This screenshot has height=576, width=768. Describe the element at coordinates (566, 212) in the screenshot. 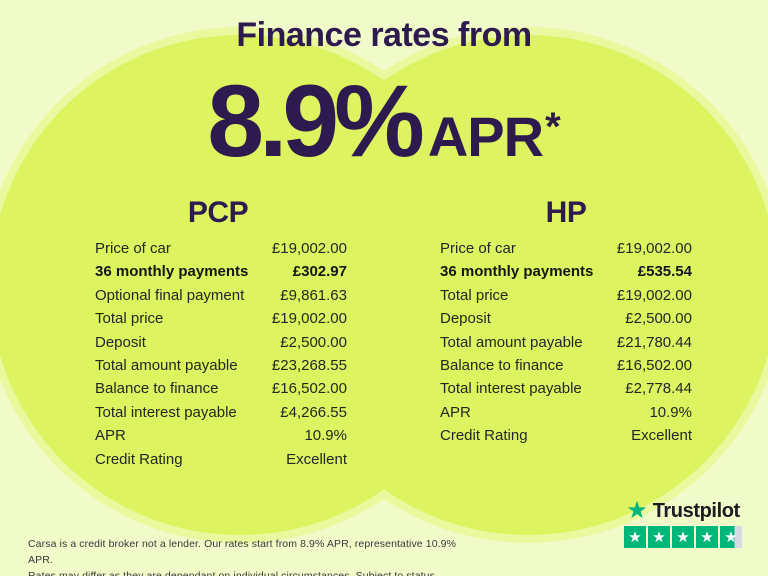

I see `hp-table-title: HP` at that location.